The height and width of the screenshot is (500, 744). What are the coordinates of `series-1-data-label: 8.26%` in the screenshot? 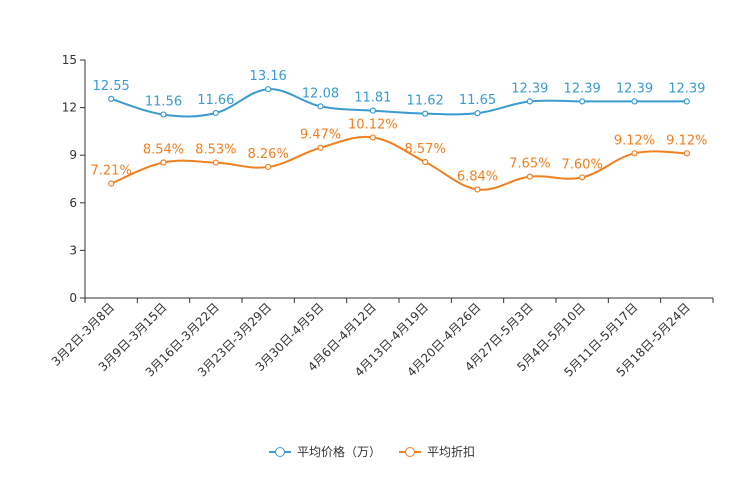 It's located at (268, 154).